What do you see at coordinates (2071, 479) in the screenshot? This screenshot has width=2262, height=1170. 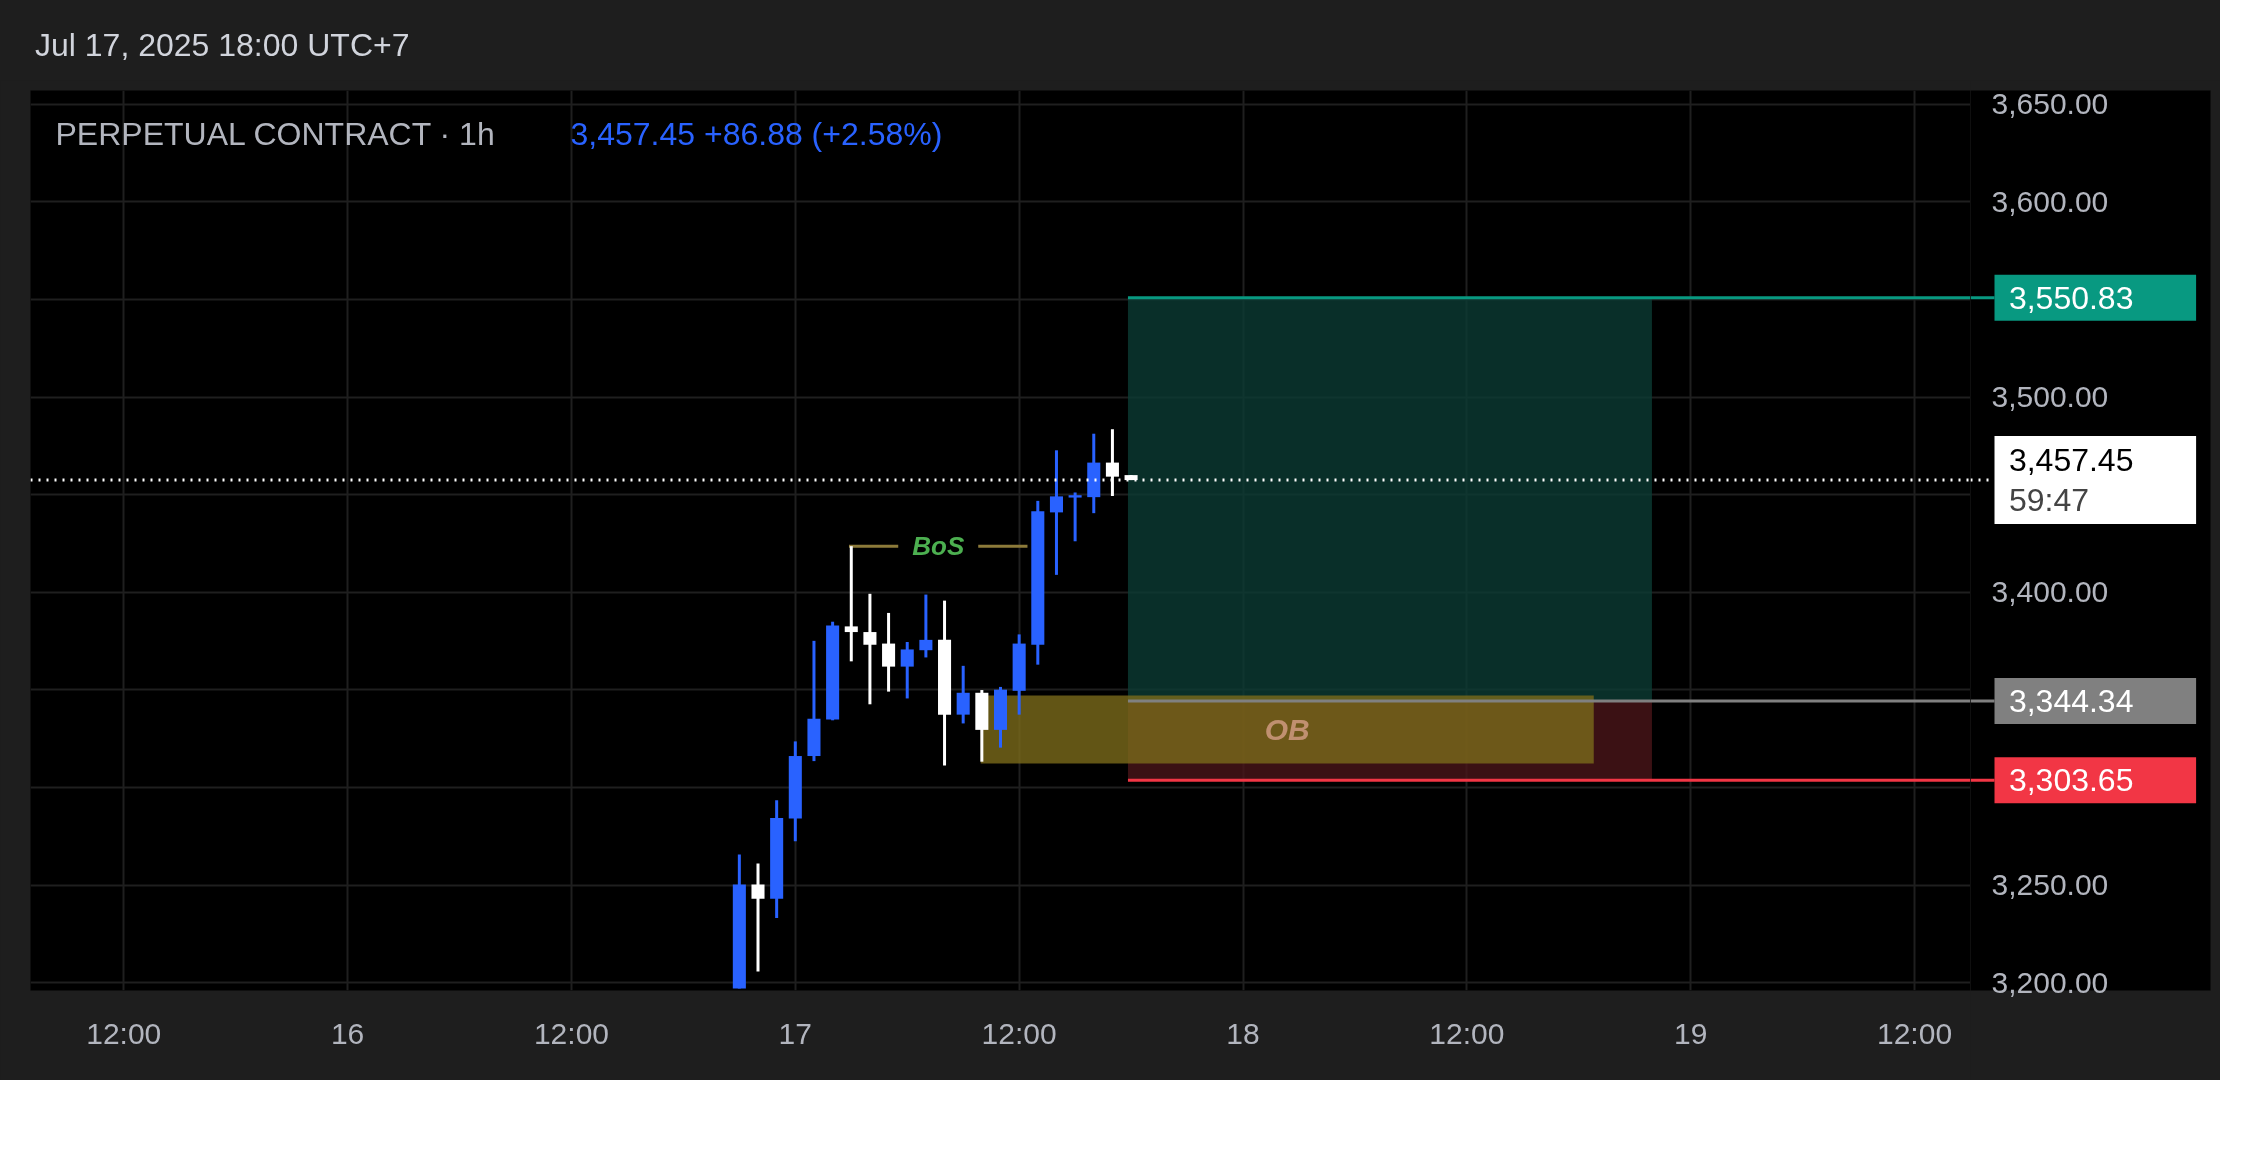 I see `ref-line-label: 3,457.45 59:47` at bounding box center [2071, 479].